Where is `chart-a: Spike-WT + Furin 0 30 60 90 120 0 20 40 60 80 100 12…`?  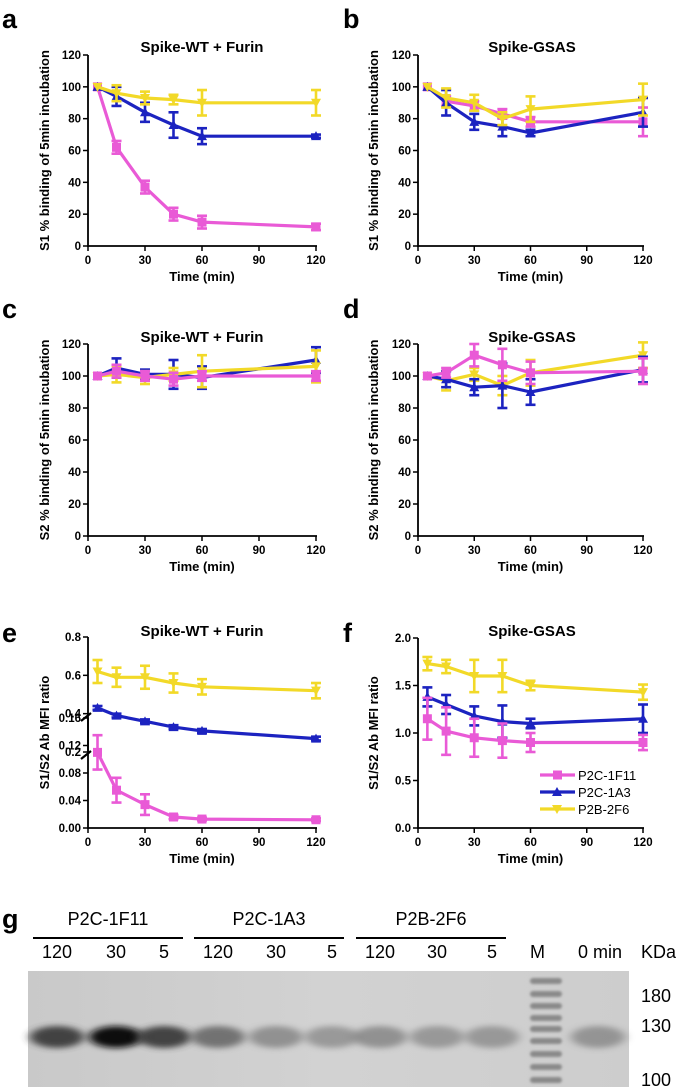 chart-a: Spike-WT + Furin 0 30 60 90 120 0 20 40 60 80 100 12… is located at coordinates (181, 161).